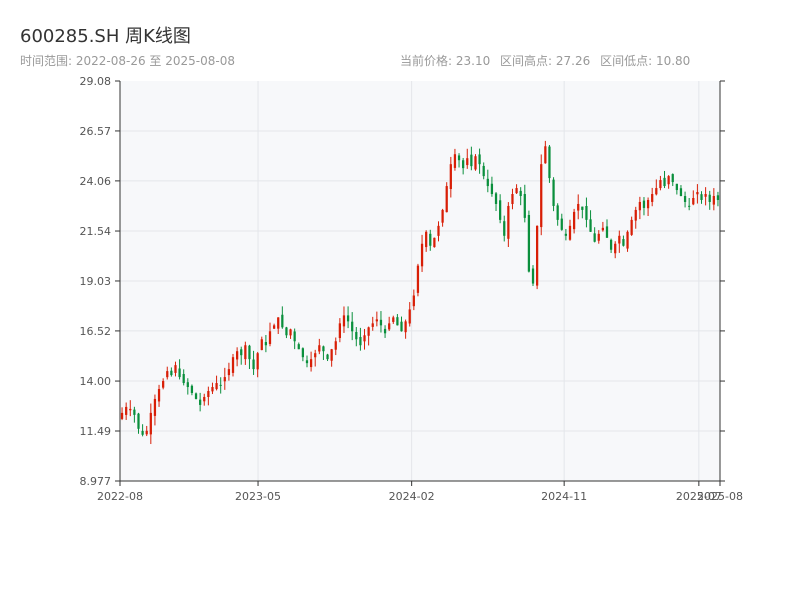  I want to click on y-tick-label: 24.06, so click(96, 181).